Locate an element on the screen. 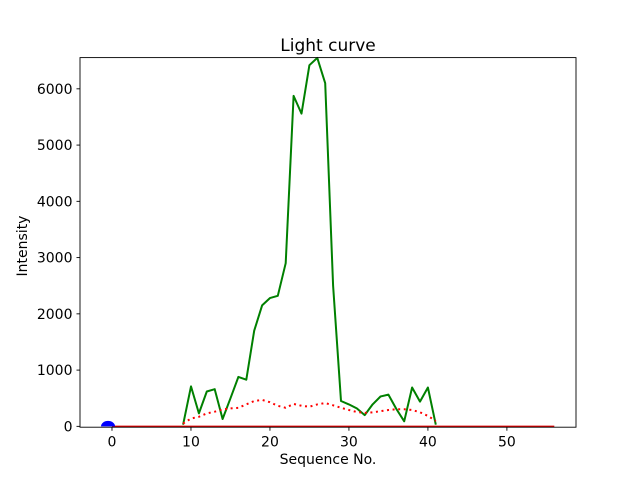 The width and height of the screenshot is (640, 480). x-tick-label: 50 is located at coordinates (507, 443).